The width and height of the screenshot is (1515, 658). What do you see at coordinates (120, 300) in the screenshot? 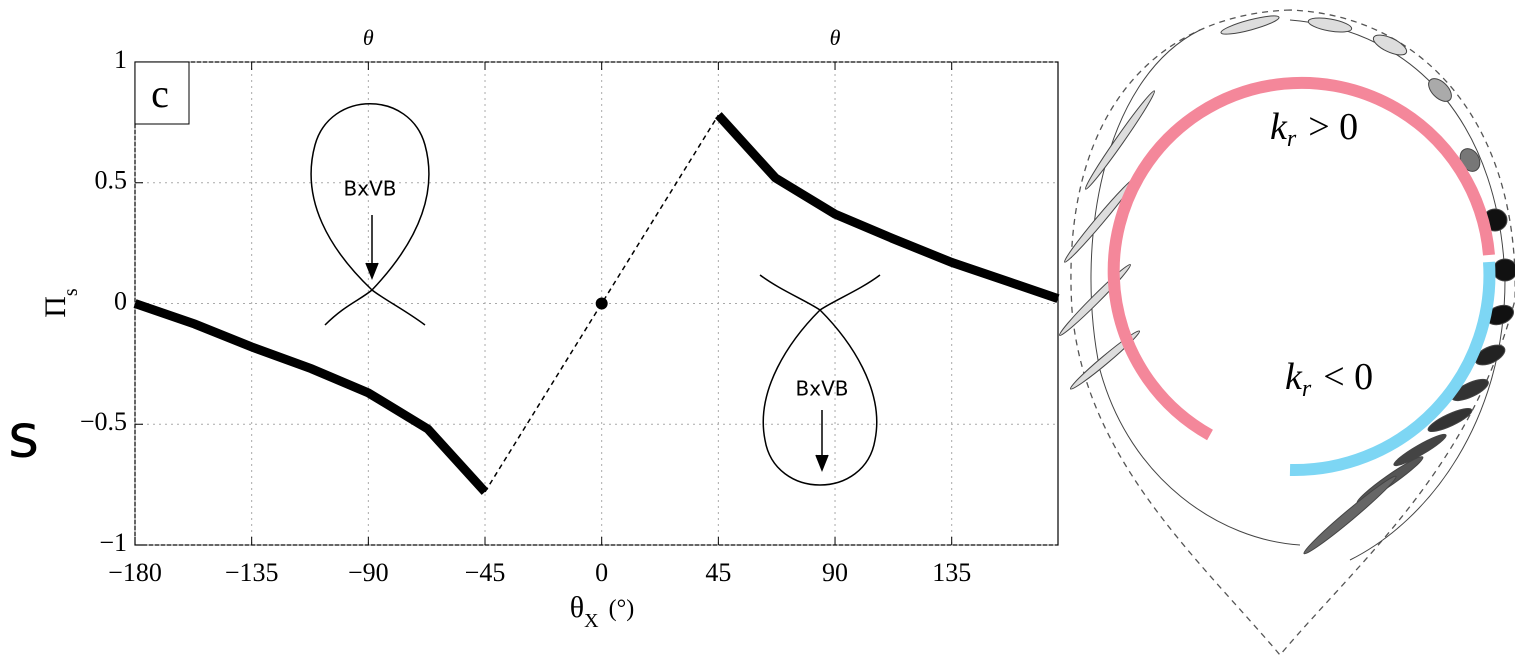
I see `y-tick-label: 0` at bounding box center [120, 300].